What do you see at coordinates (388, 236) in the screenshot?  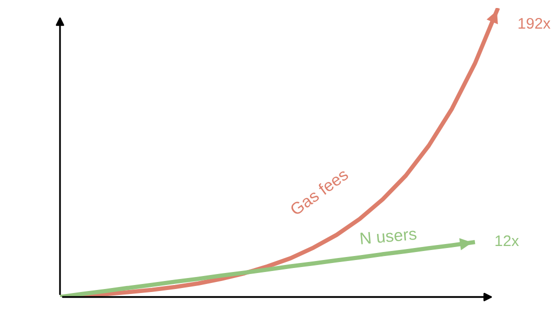 I see `series-label: N users` at bounding box center [388, 236].